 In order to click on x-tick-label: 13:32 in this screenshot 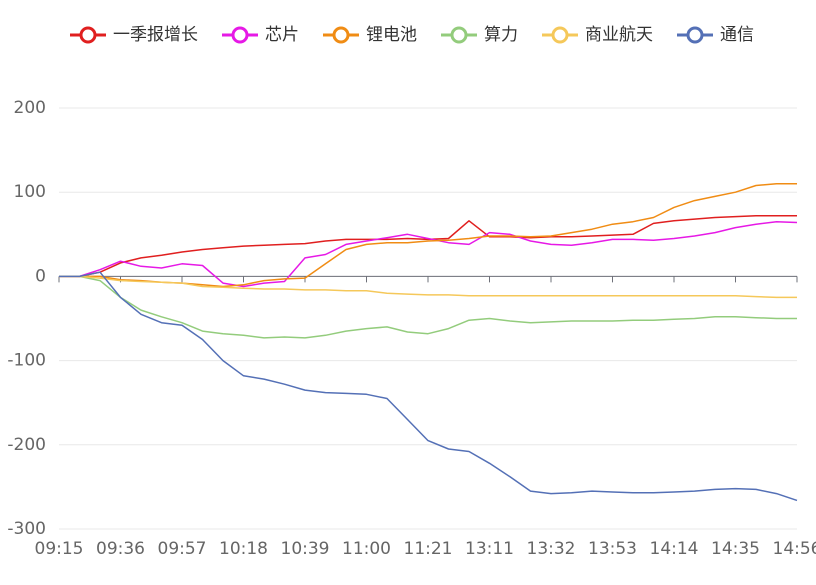, I will do `click(551, 549)`.